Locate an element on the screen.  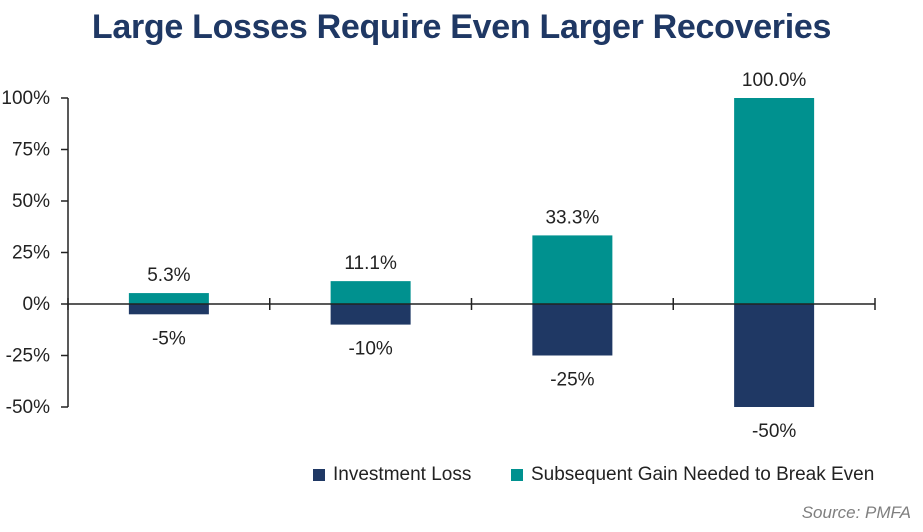
data-label-investment-loss: -5% is located at coordinates (169, 338).